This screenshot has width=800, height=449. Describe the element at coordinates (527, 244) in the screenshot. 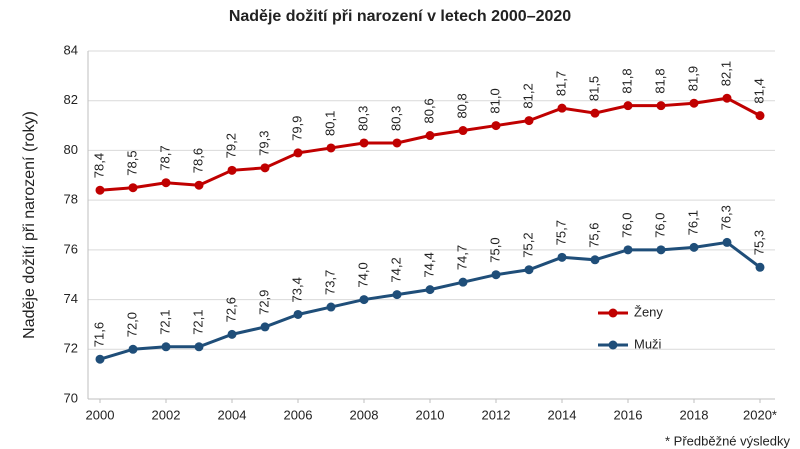

I see `data-label: 75,2` at that location.